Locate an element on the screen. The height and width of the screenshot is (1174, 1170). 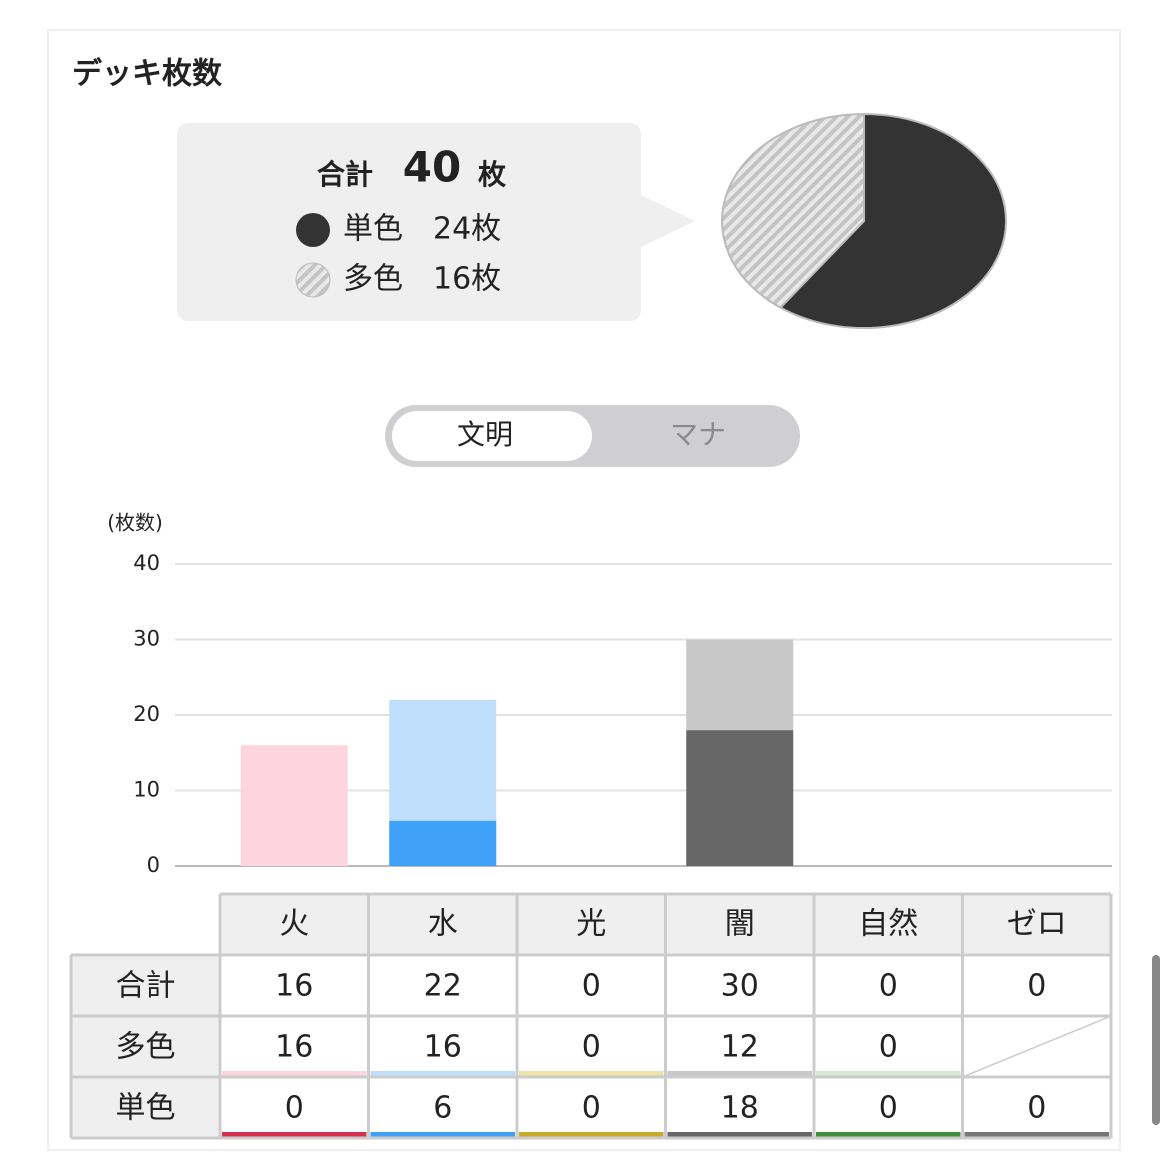
toggle-option: マナ is located at coordinates (698, 434).